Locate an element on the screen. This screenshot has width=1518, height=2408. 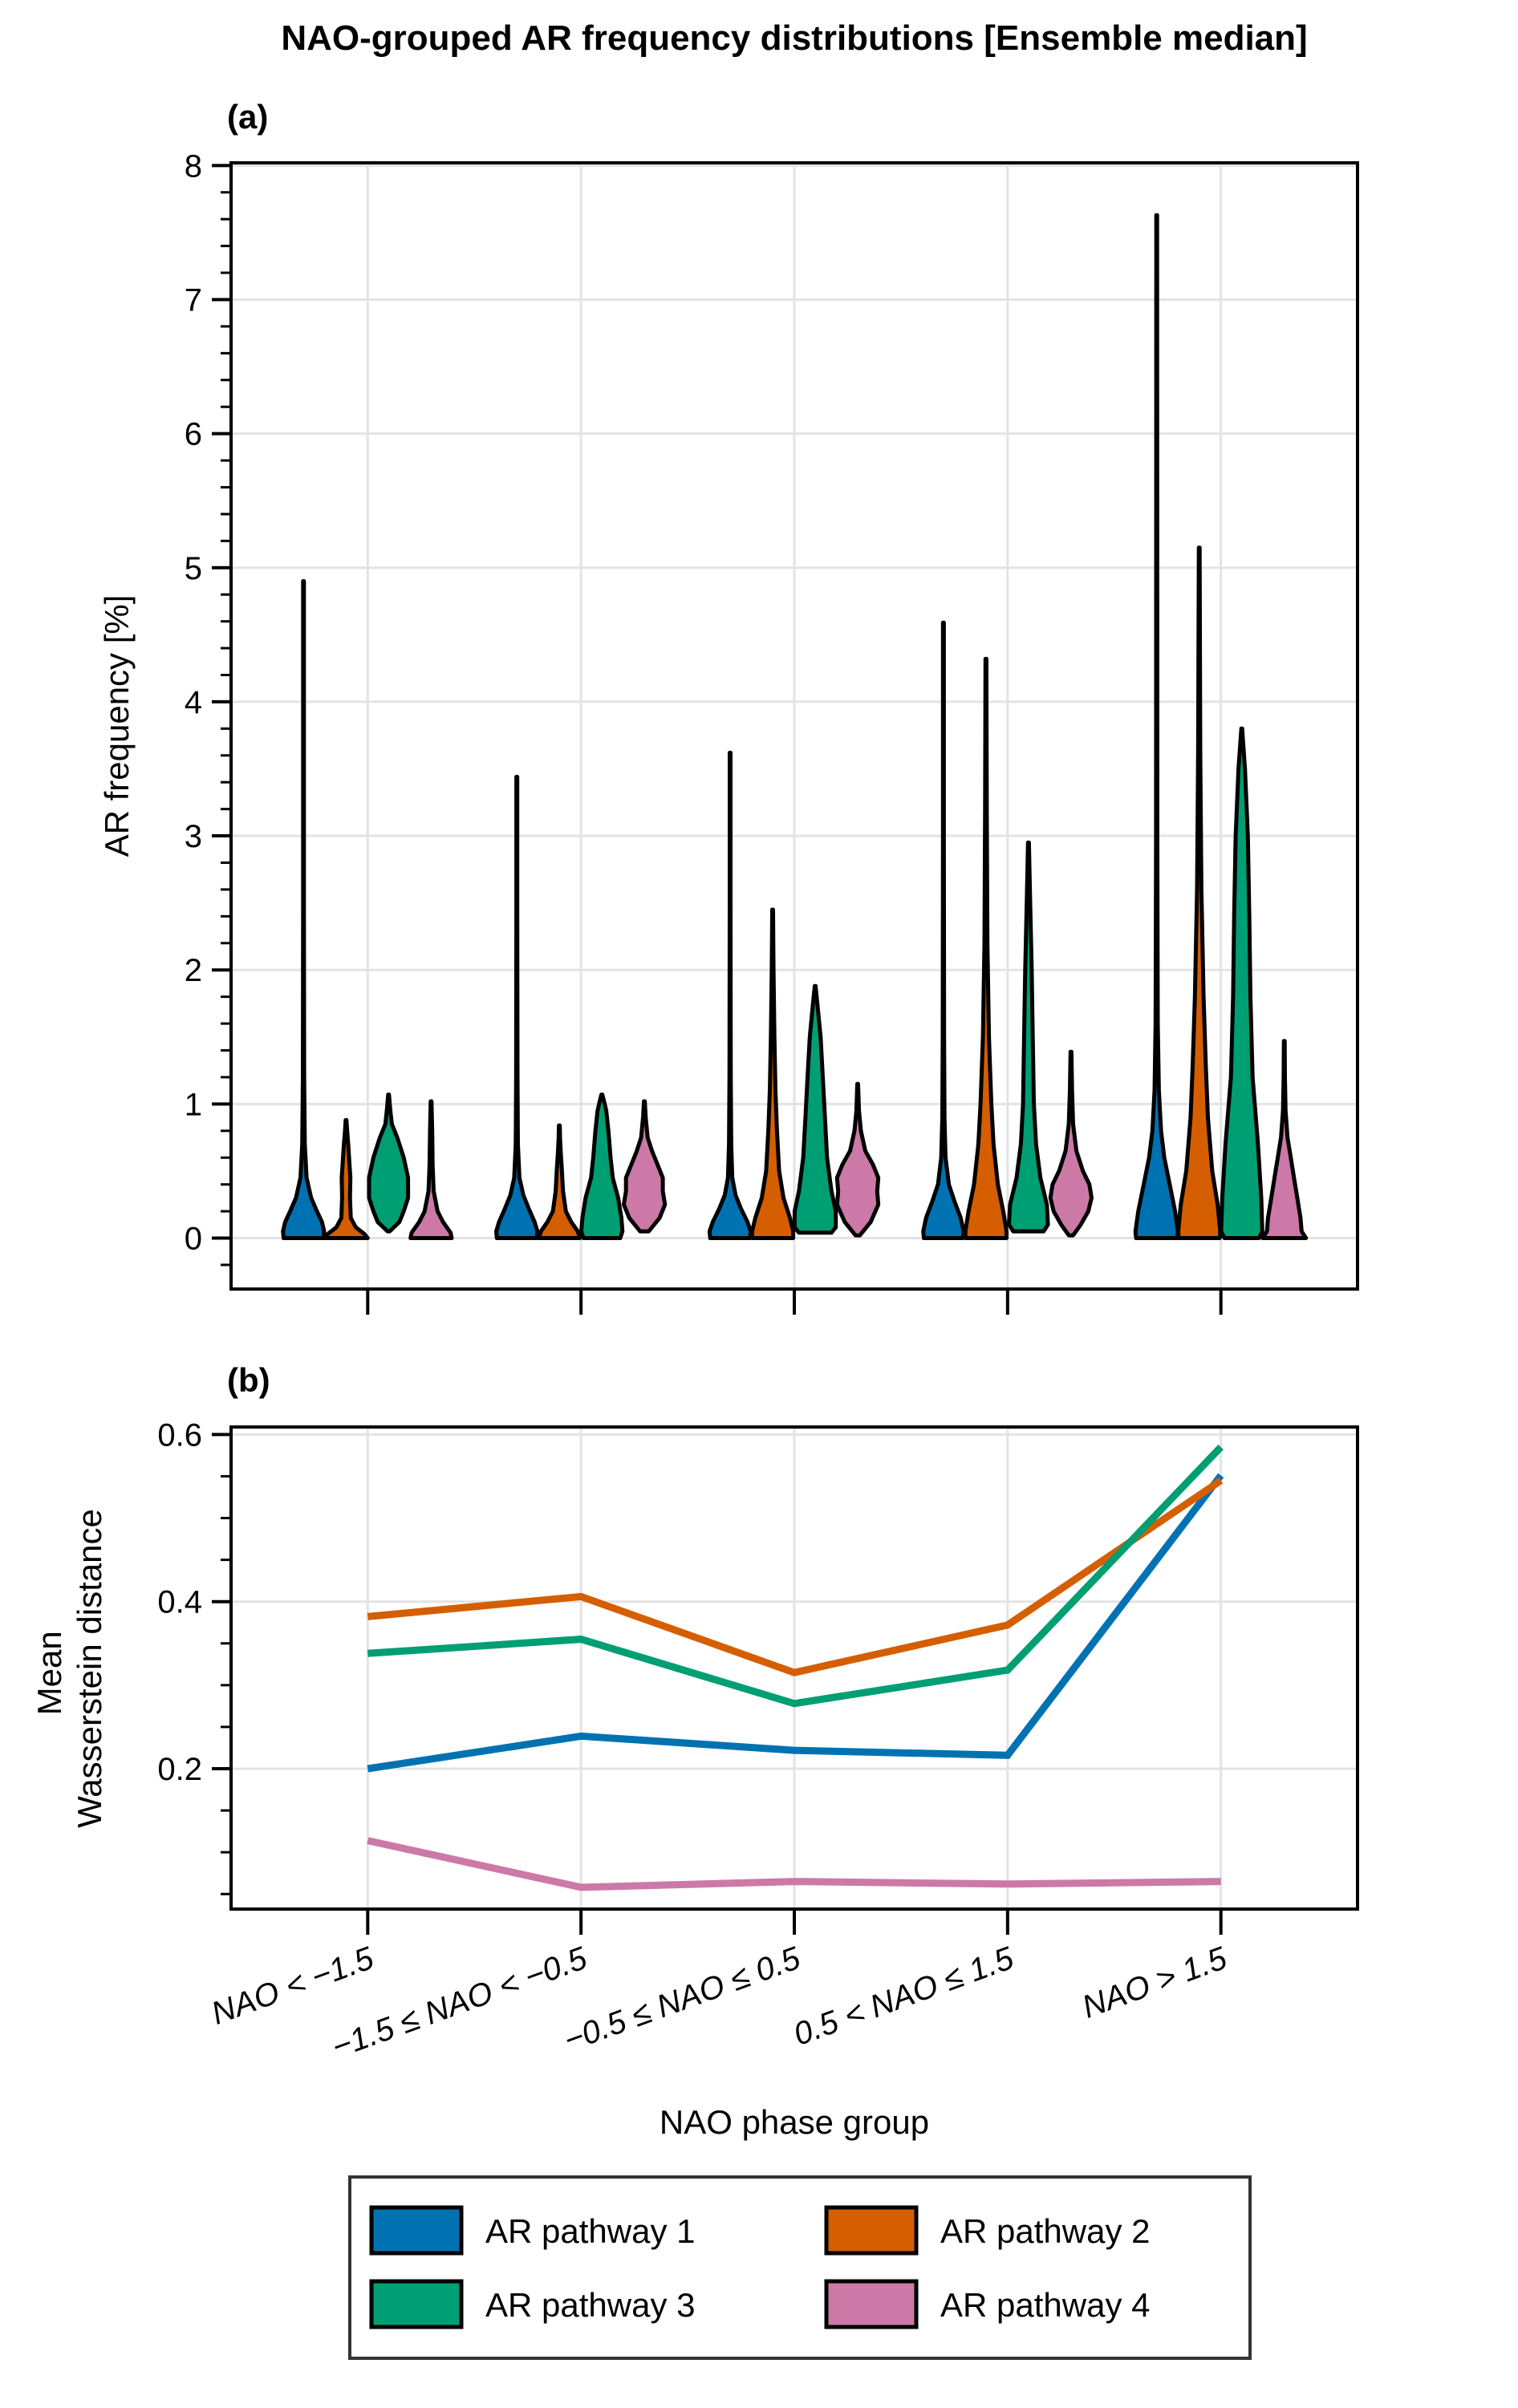
panel-b-label: (b) is located at coordinates (248, 1380).